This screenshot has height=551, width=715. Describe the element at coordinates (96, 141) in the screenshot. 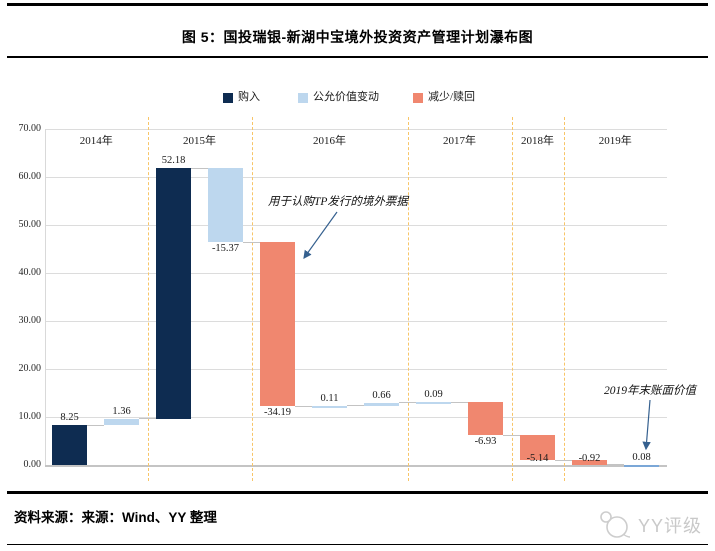

I see `year-label: 2014年` at that location.